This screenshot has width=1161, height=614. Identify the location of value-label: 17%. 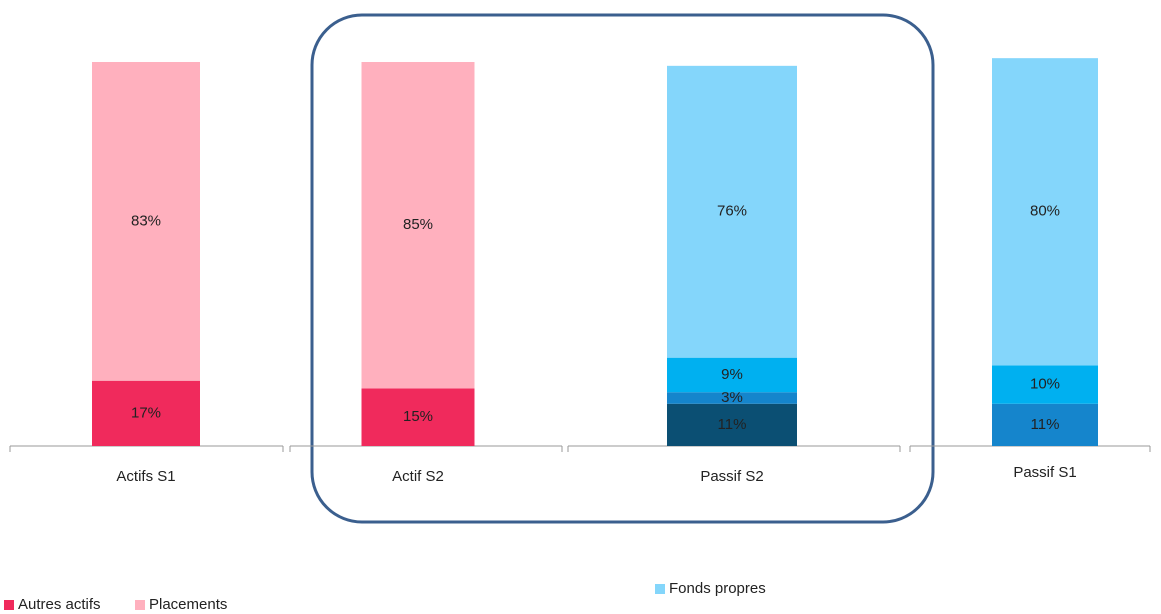
(146, 412).